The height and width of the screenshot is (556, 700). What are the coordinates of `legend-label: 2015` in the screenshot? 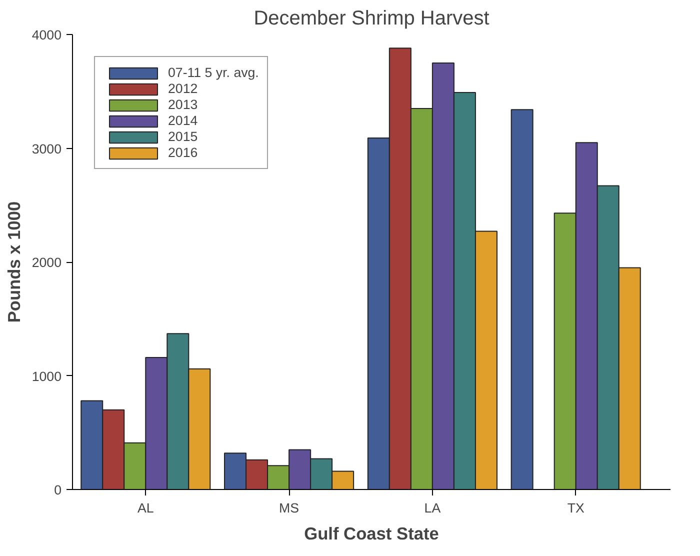 It's located at (183, 136).